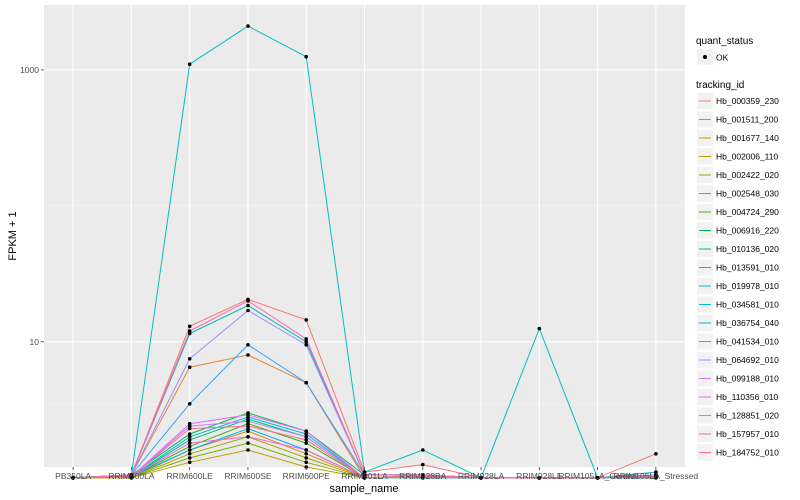  What do you see at coordinates (190, 476) in the screenshot?
I see `x-tick-label: RRIM600LE` at bounding box center [190, 476].